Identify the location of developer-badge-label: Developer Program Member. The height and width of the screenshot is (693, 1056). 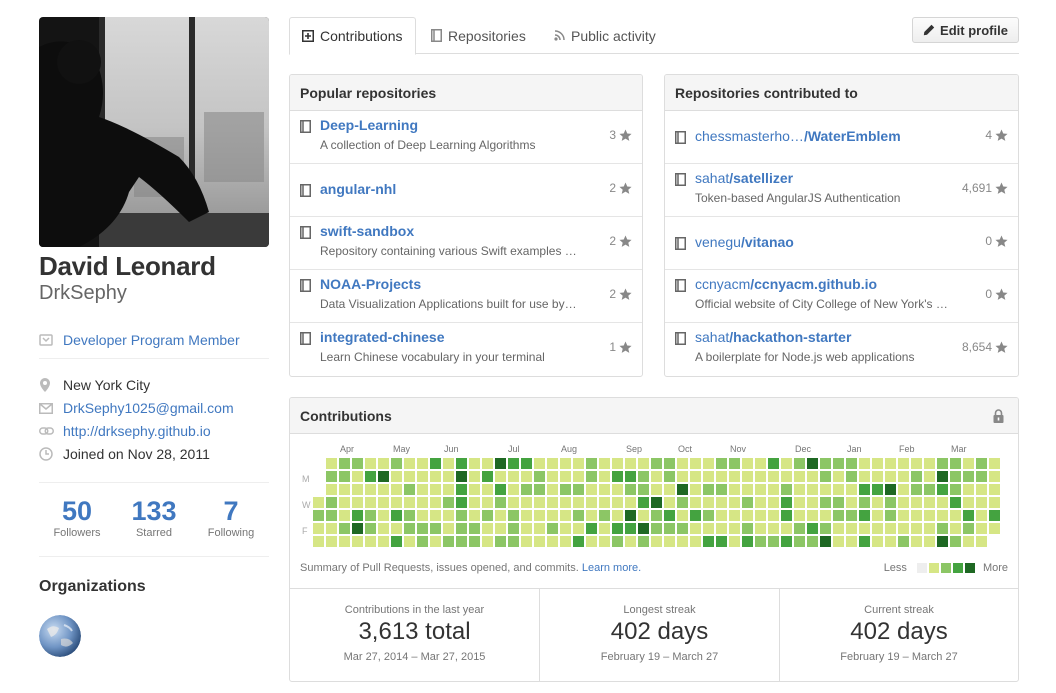
(151, 340).